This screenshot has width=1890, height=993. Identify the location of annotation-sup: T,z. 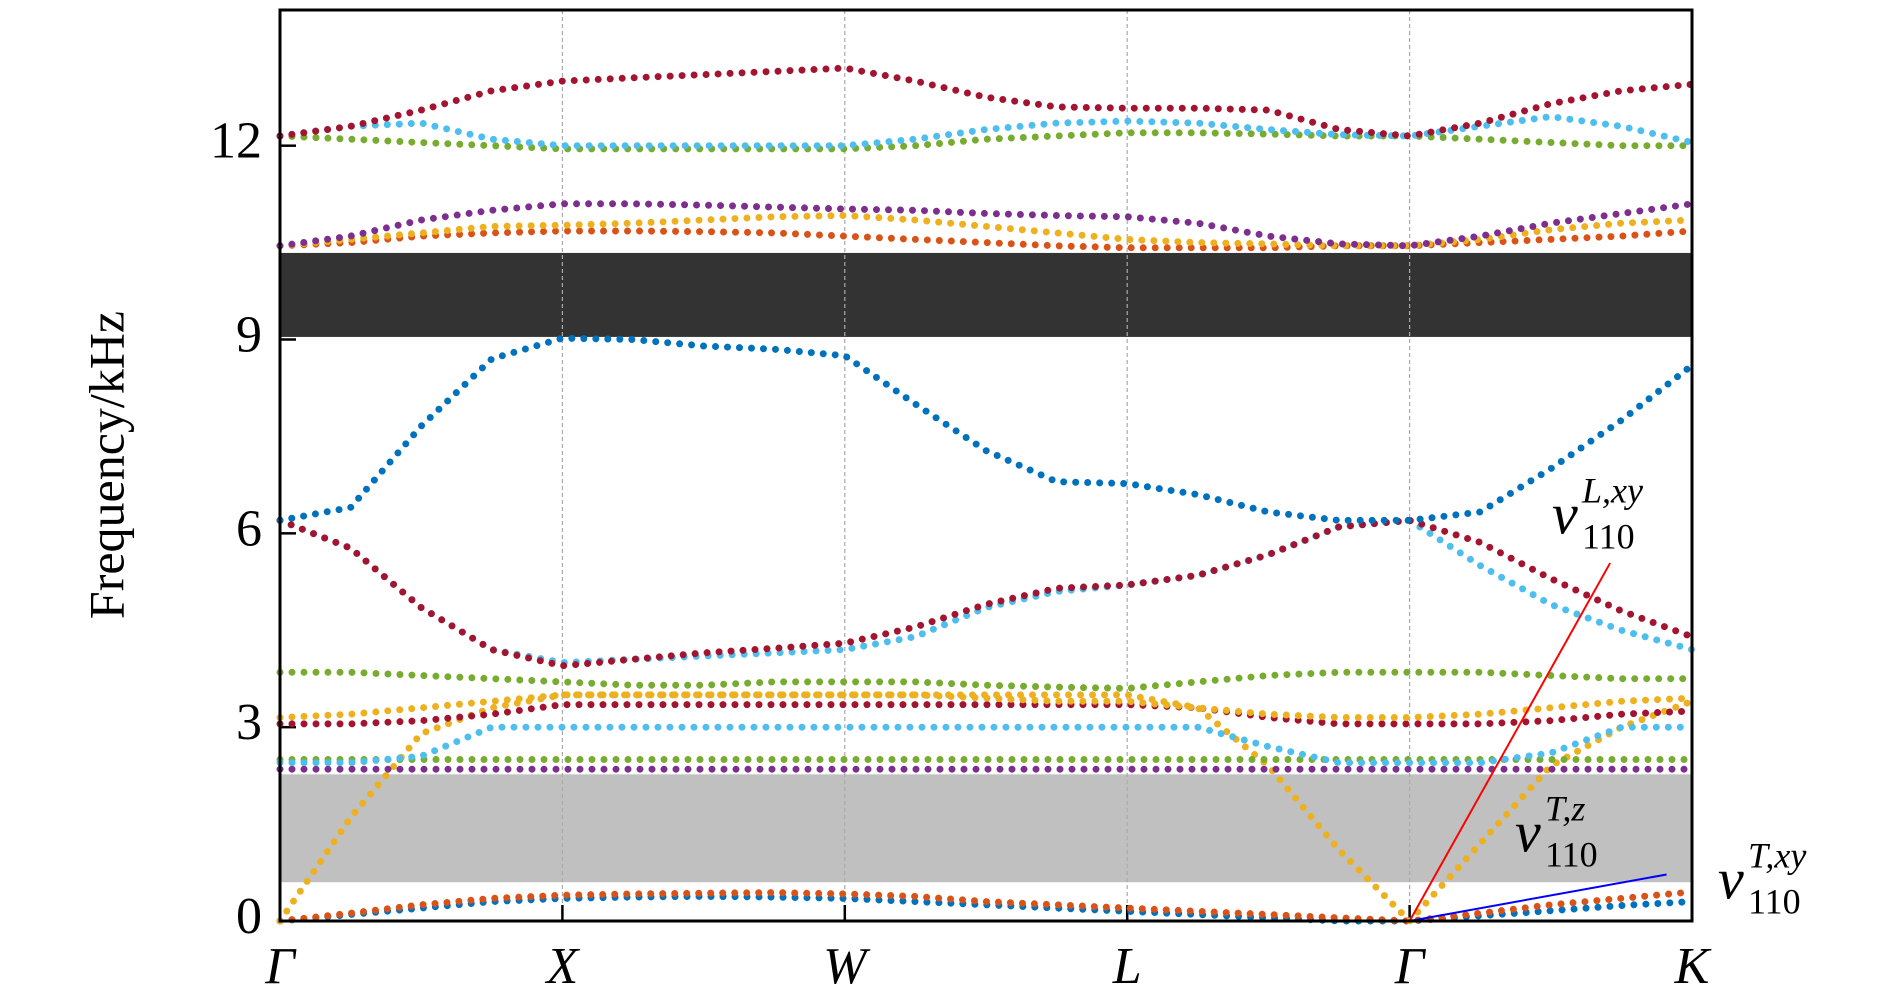
(1565, 808).